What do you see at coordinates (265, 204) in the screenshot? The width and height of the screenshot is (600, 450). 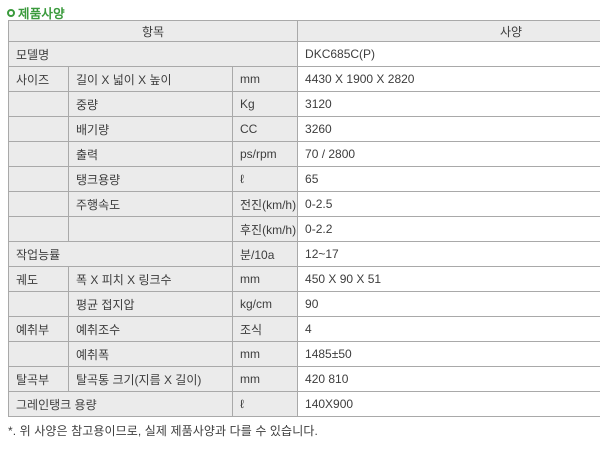 I see `spec-unit-cell: 전진(km/h)` at bounding box center [265, 204].